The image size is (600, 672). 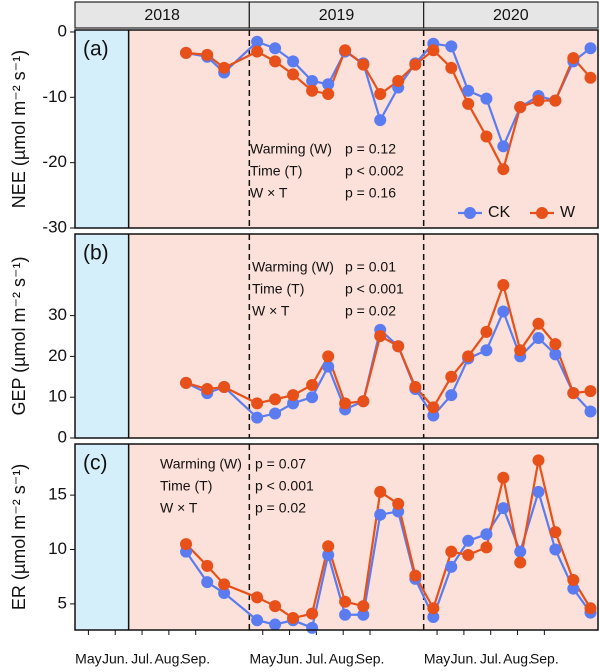 What do you see at coordinates (19, 537) in the screenshot?
I see `y-axis-title: ER (µmol m⁻² s⁻¹)` at bounding box center [19, 537].